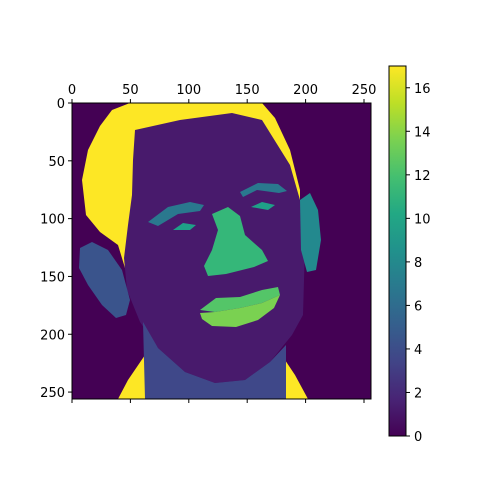 This screenshot has width=480, height=480. Describe the element at coordinates (52, 393) in the screenshot. I see `y-tick-label-250: 250` at that location.